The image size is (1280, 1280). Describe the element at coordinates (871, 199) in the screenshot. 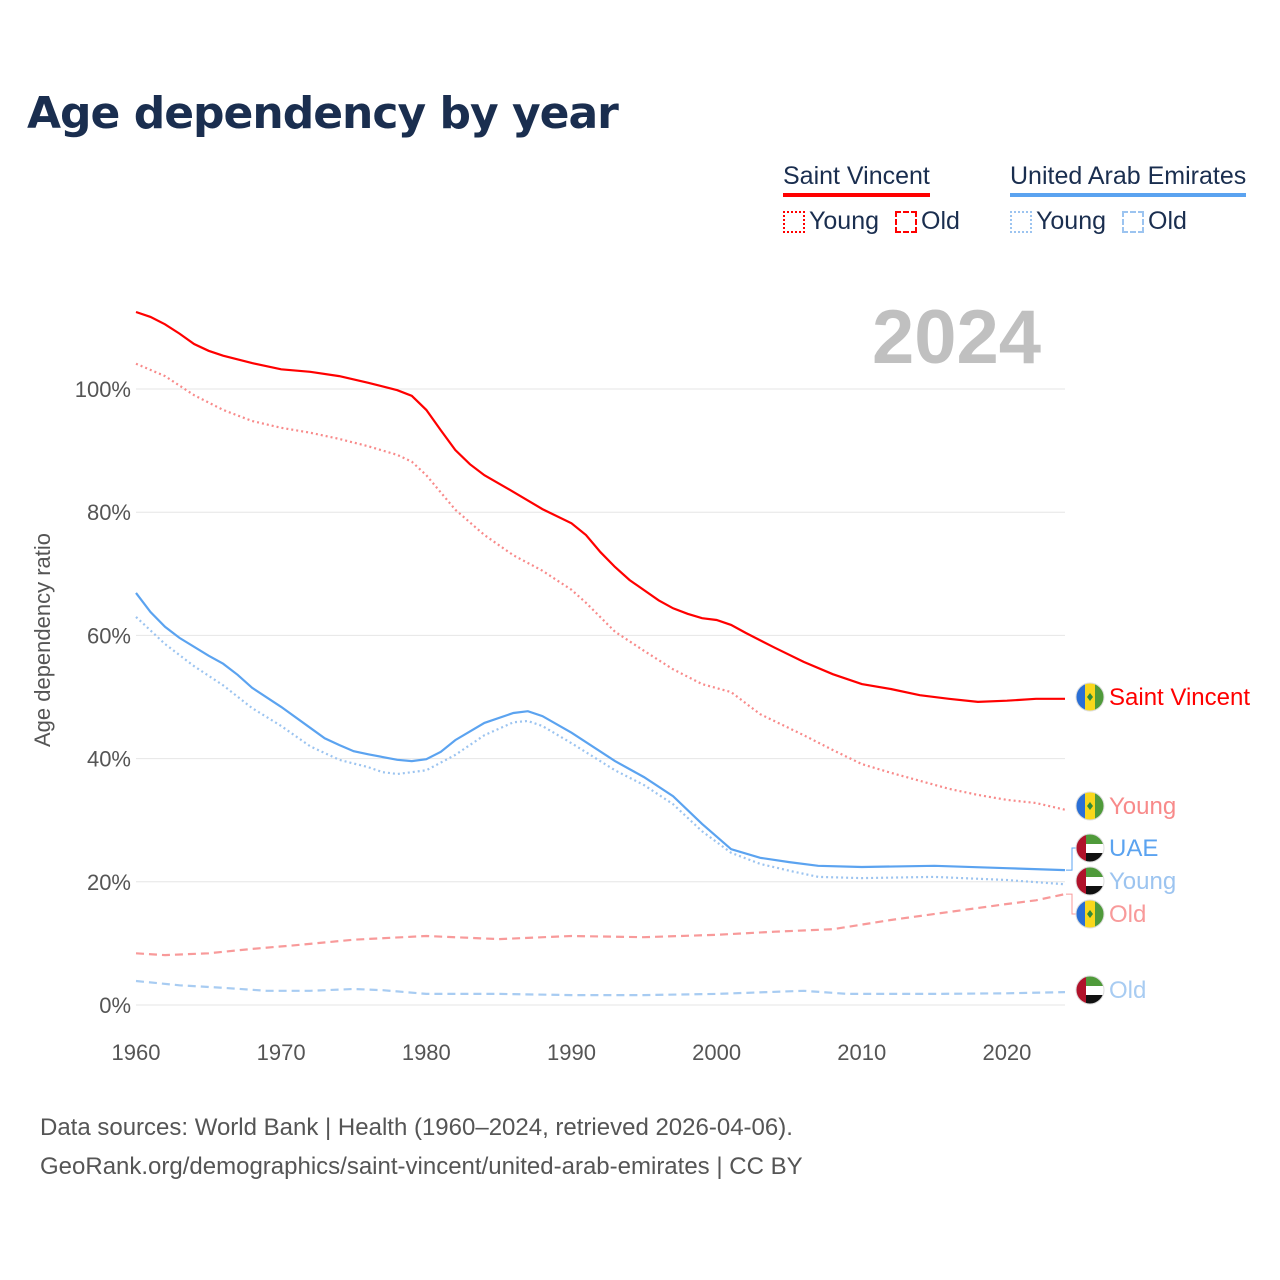

I see `legend-saint-vincent: Saint Vincent Young Old` at that location.